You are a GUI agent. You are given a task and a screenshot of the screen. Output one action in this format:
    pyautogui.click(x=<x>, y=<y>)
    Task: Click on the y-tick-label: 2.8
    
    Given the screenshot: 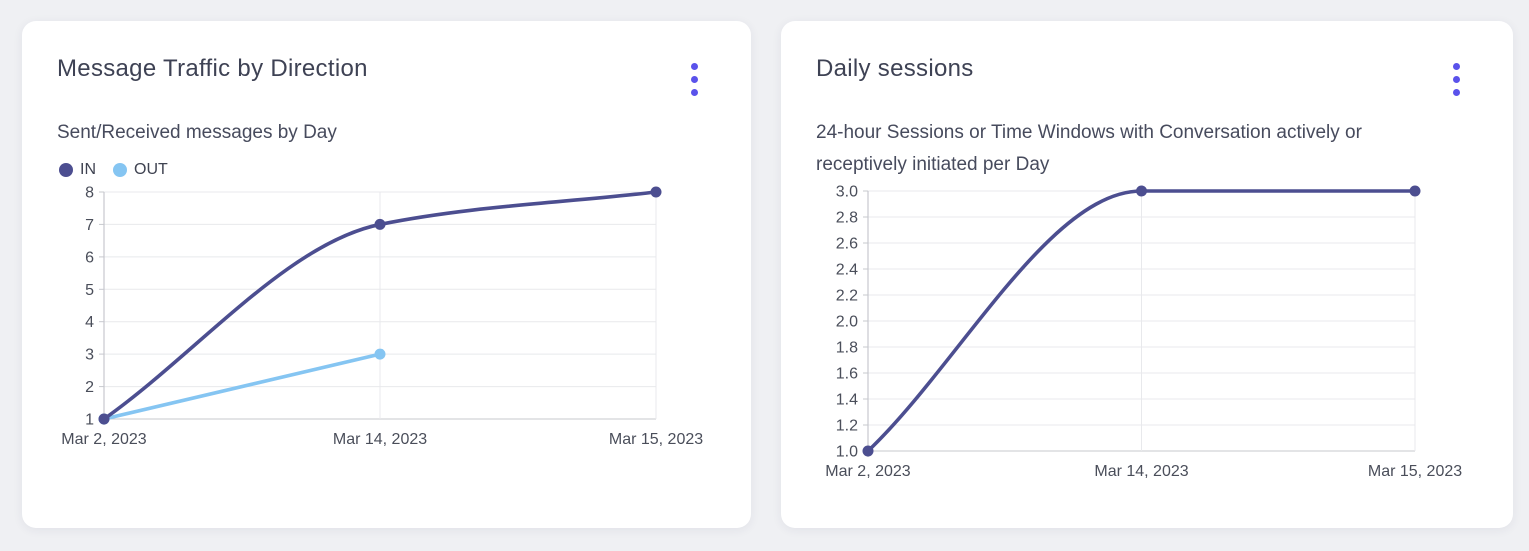 What is the action you would take?
    pyautogui.click(x=847, y=218)
    